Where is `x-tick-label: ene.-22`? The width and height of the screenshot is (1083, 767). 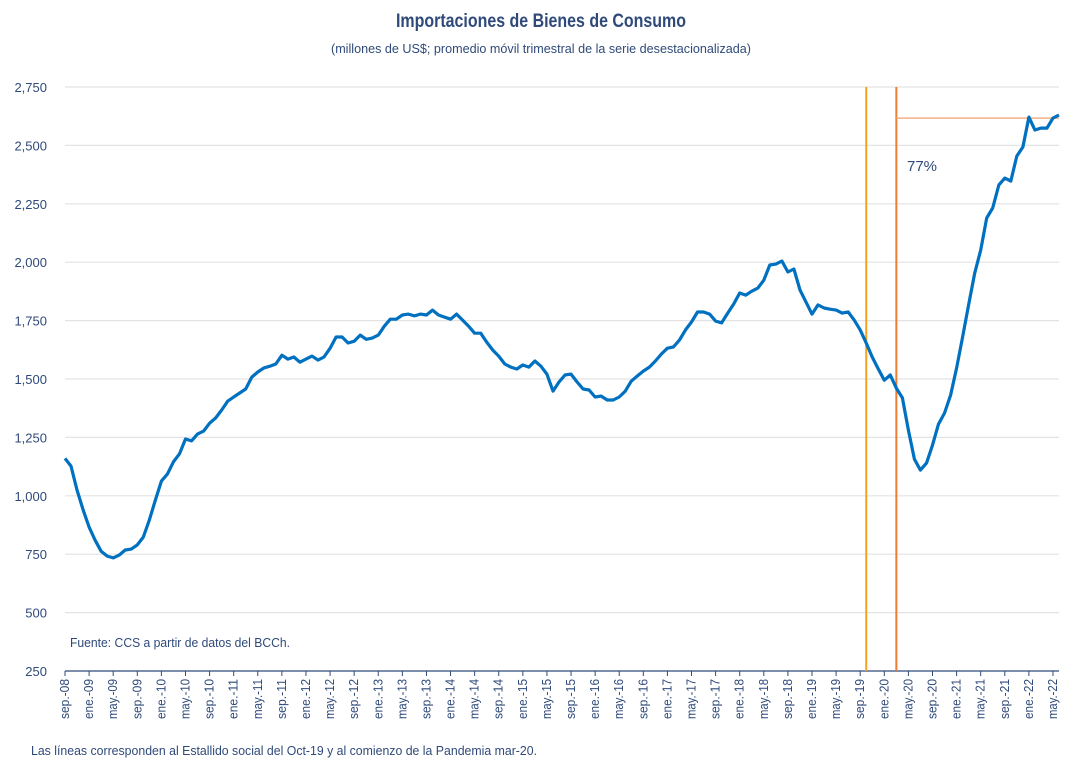 x-tick-label: ene.-22 is located at coordinates (1028, 699).